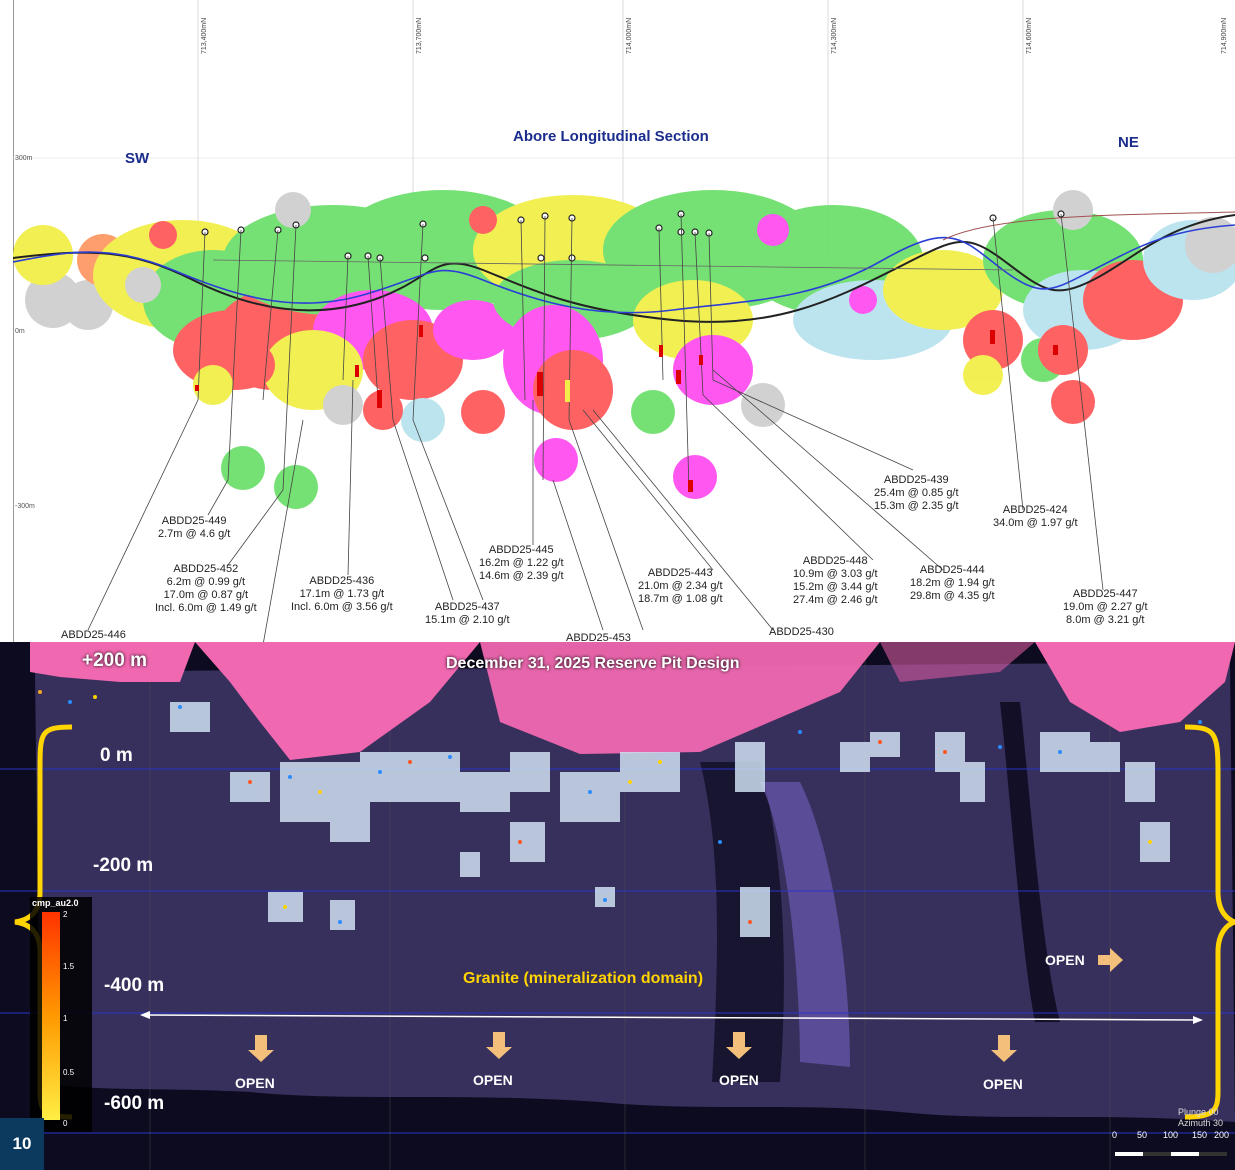  What do you see at coordinates (25, 506) in the screenshot?
I see `elevation-label: -300m` at bounding box center [25, 506].